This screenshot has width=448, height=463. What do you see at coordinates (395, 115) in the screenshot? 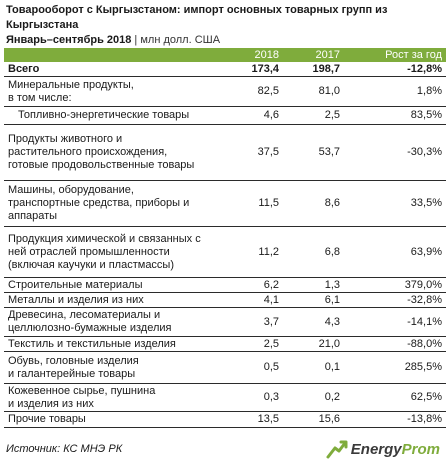
I see `row-growth: 83,5%` at bounding box center [395, 115].